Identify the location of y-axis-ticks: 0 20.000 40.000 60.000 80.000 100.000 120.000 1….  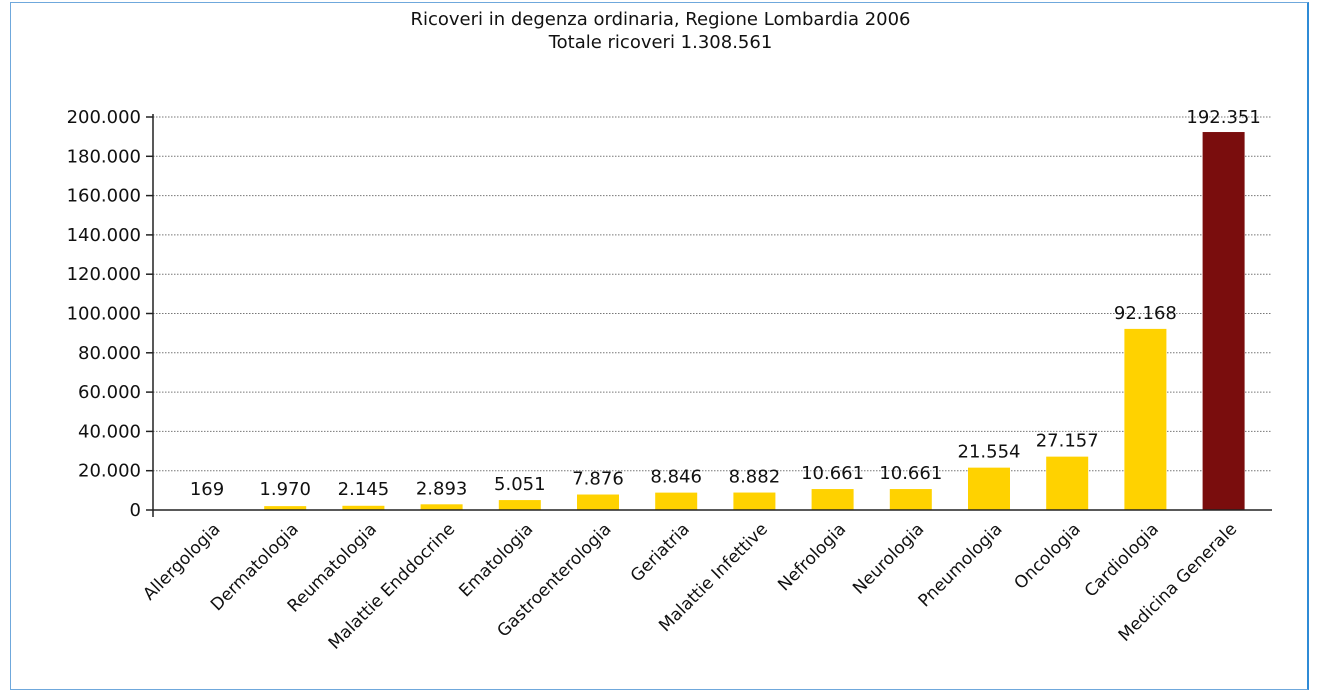
(110, 314).